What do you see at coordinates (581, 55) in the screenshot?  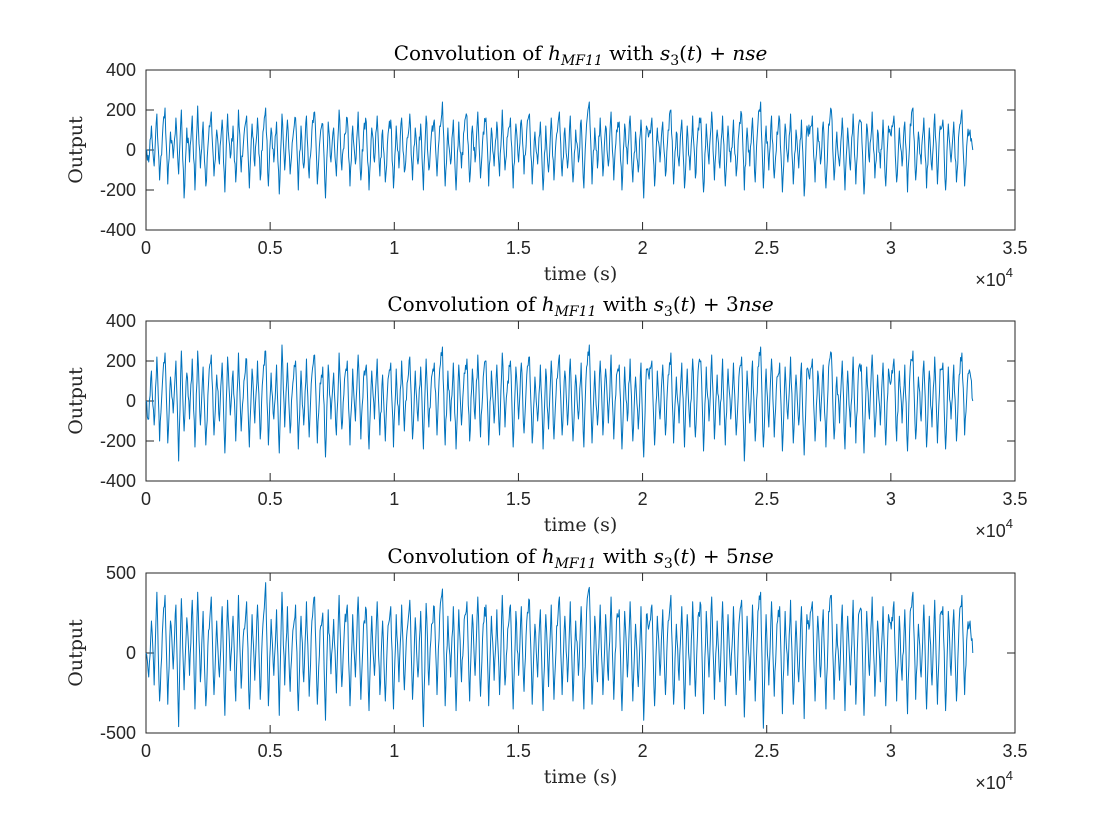 I see `chart-title: Convolution of hMF11 with s3(t) + nse` at bounding box center [581, 55].